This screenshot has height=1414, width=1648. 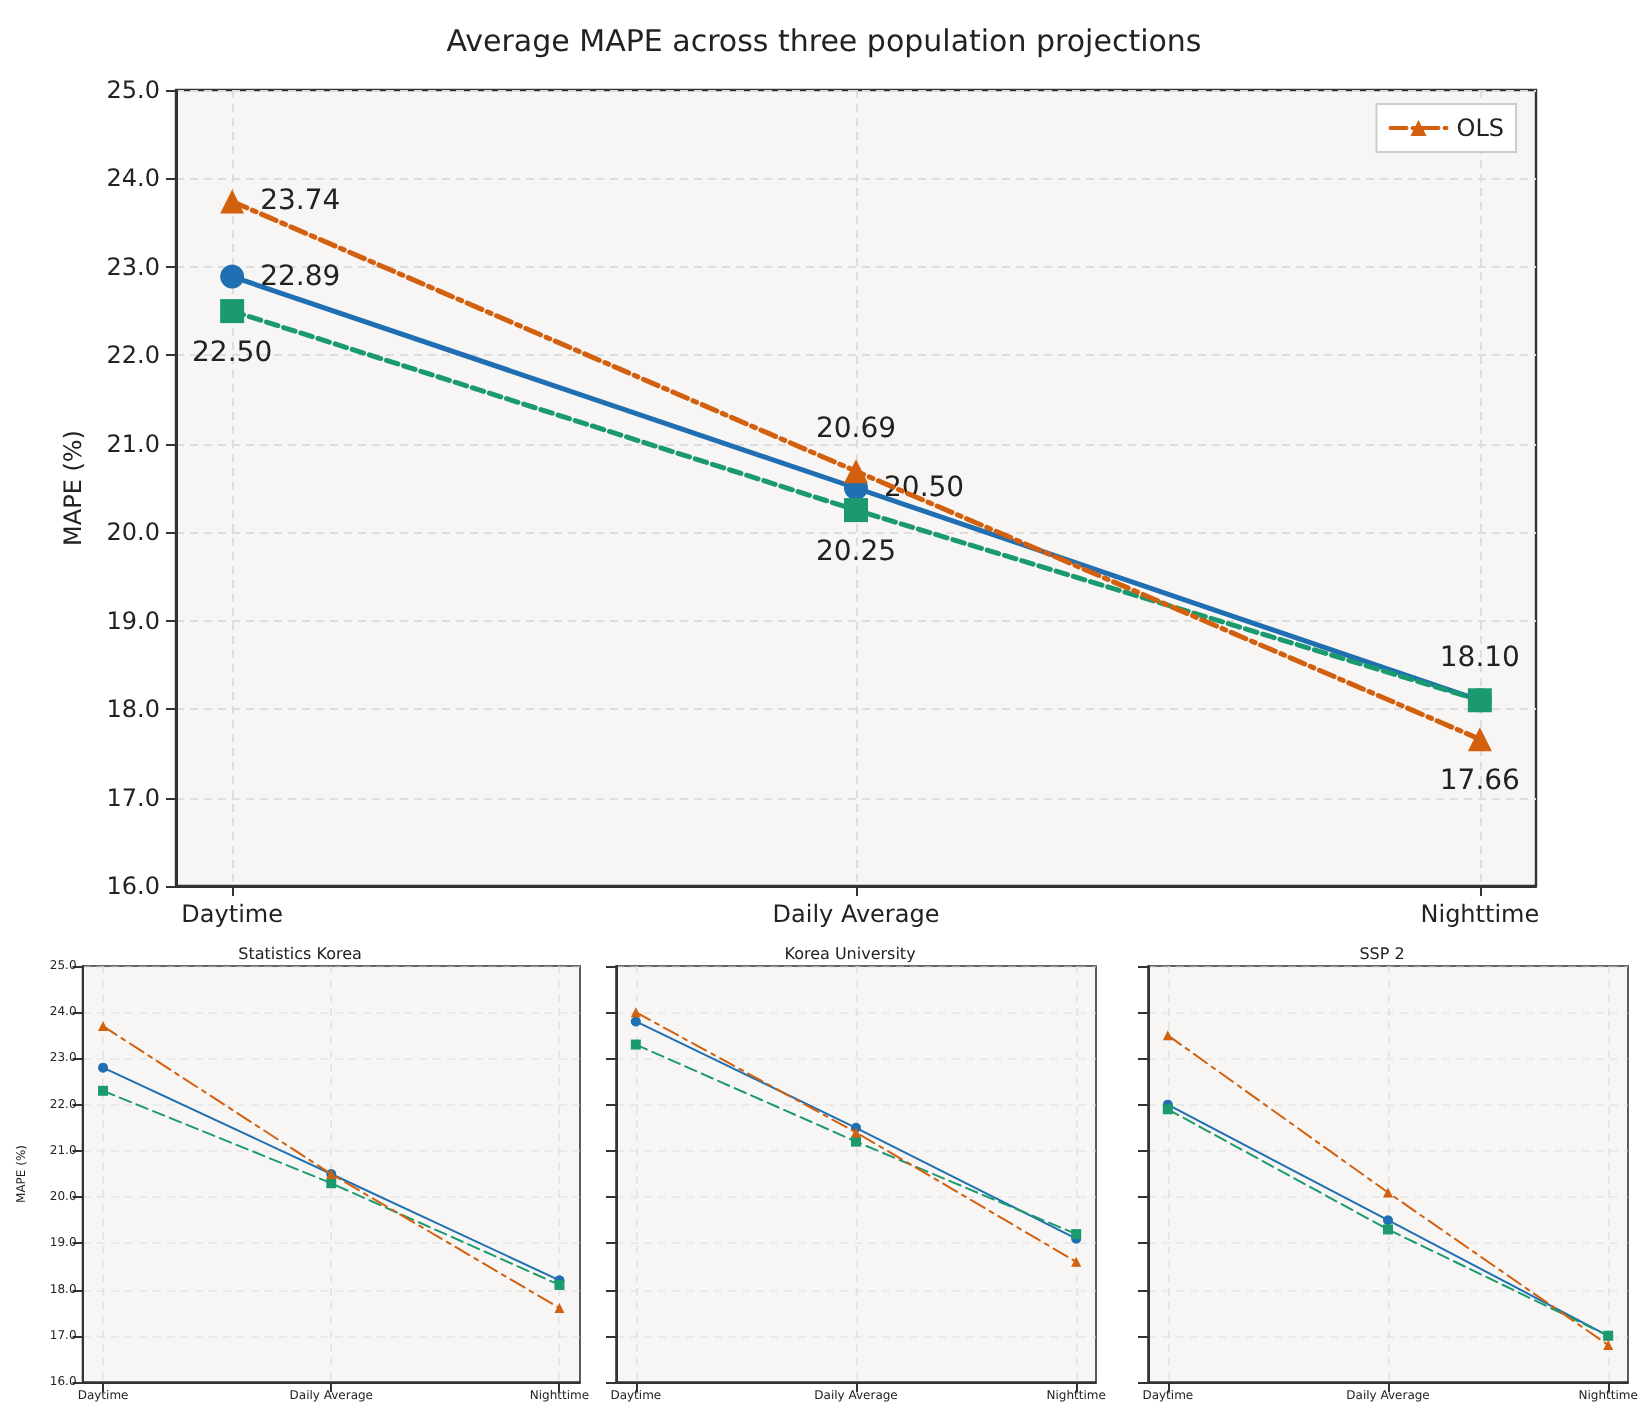 What do you see at coordinates (850, 954) in the screenshot?
I see `chart-title: Korea University` at bounding box center [850, 954].